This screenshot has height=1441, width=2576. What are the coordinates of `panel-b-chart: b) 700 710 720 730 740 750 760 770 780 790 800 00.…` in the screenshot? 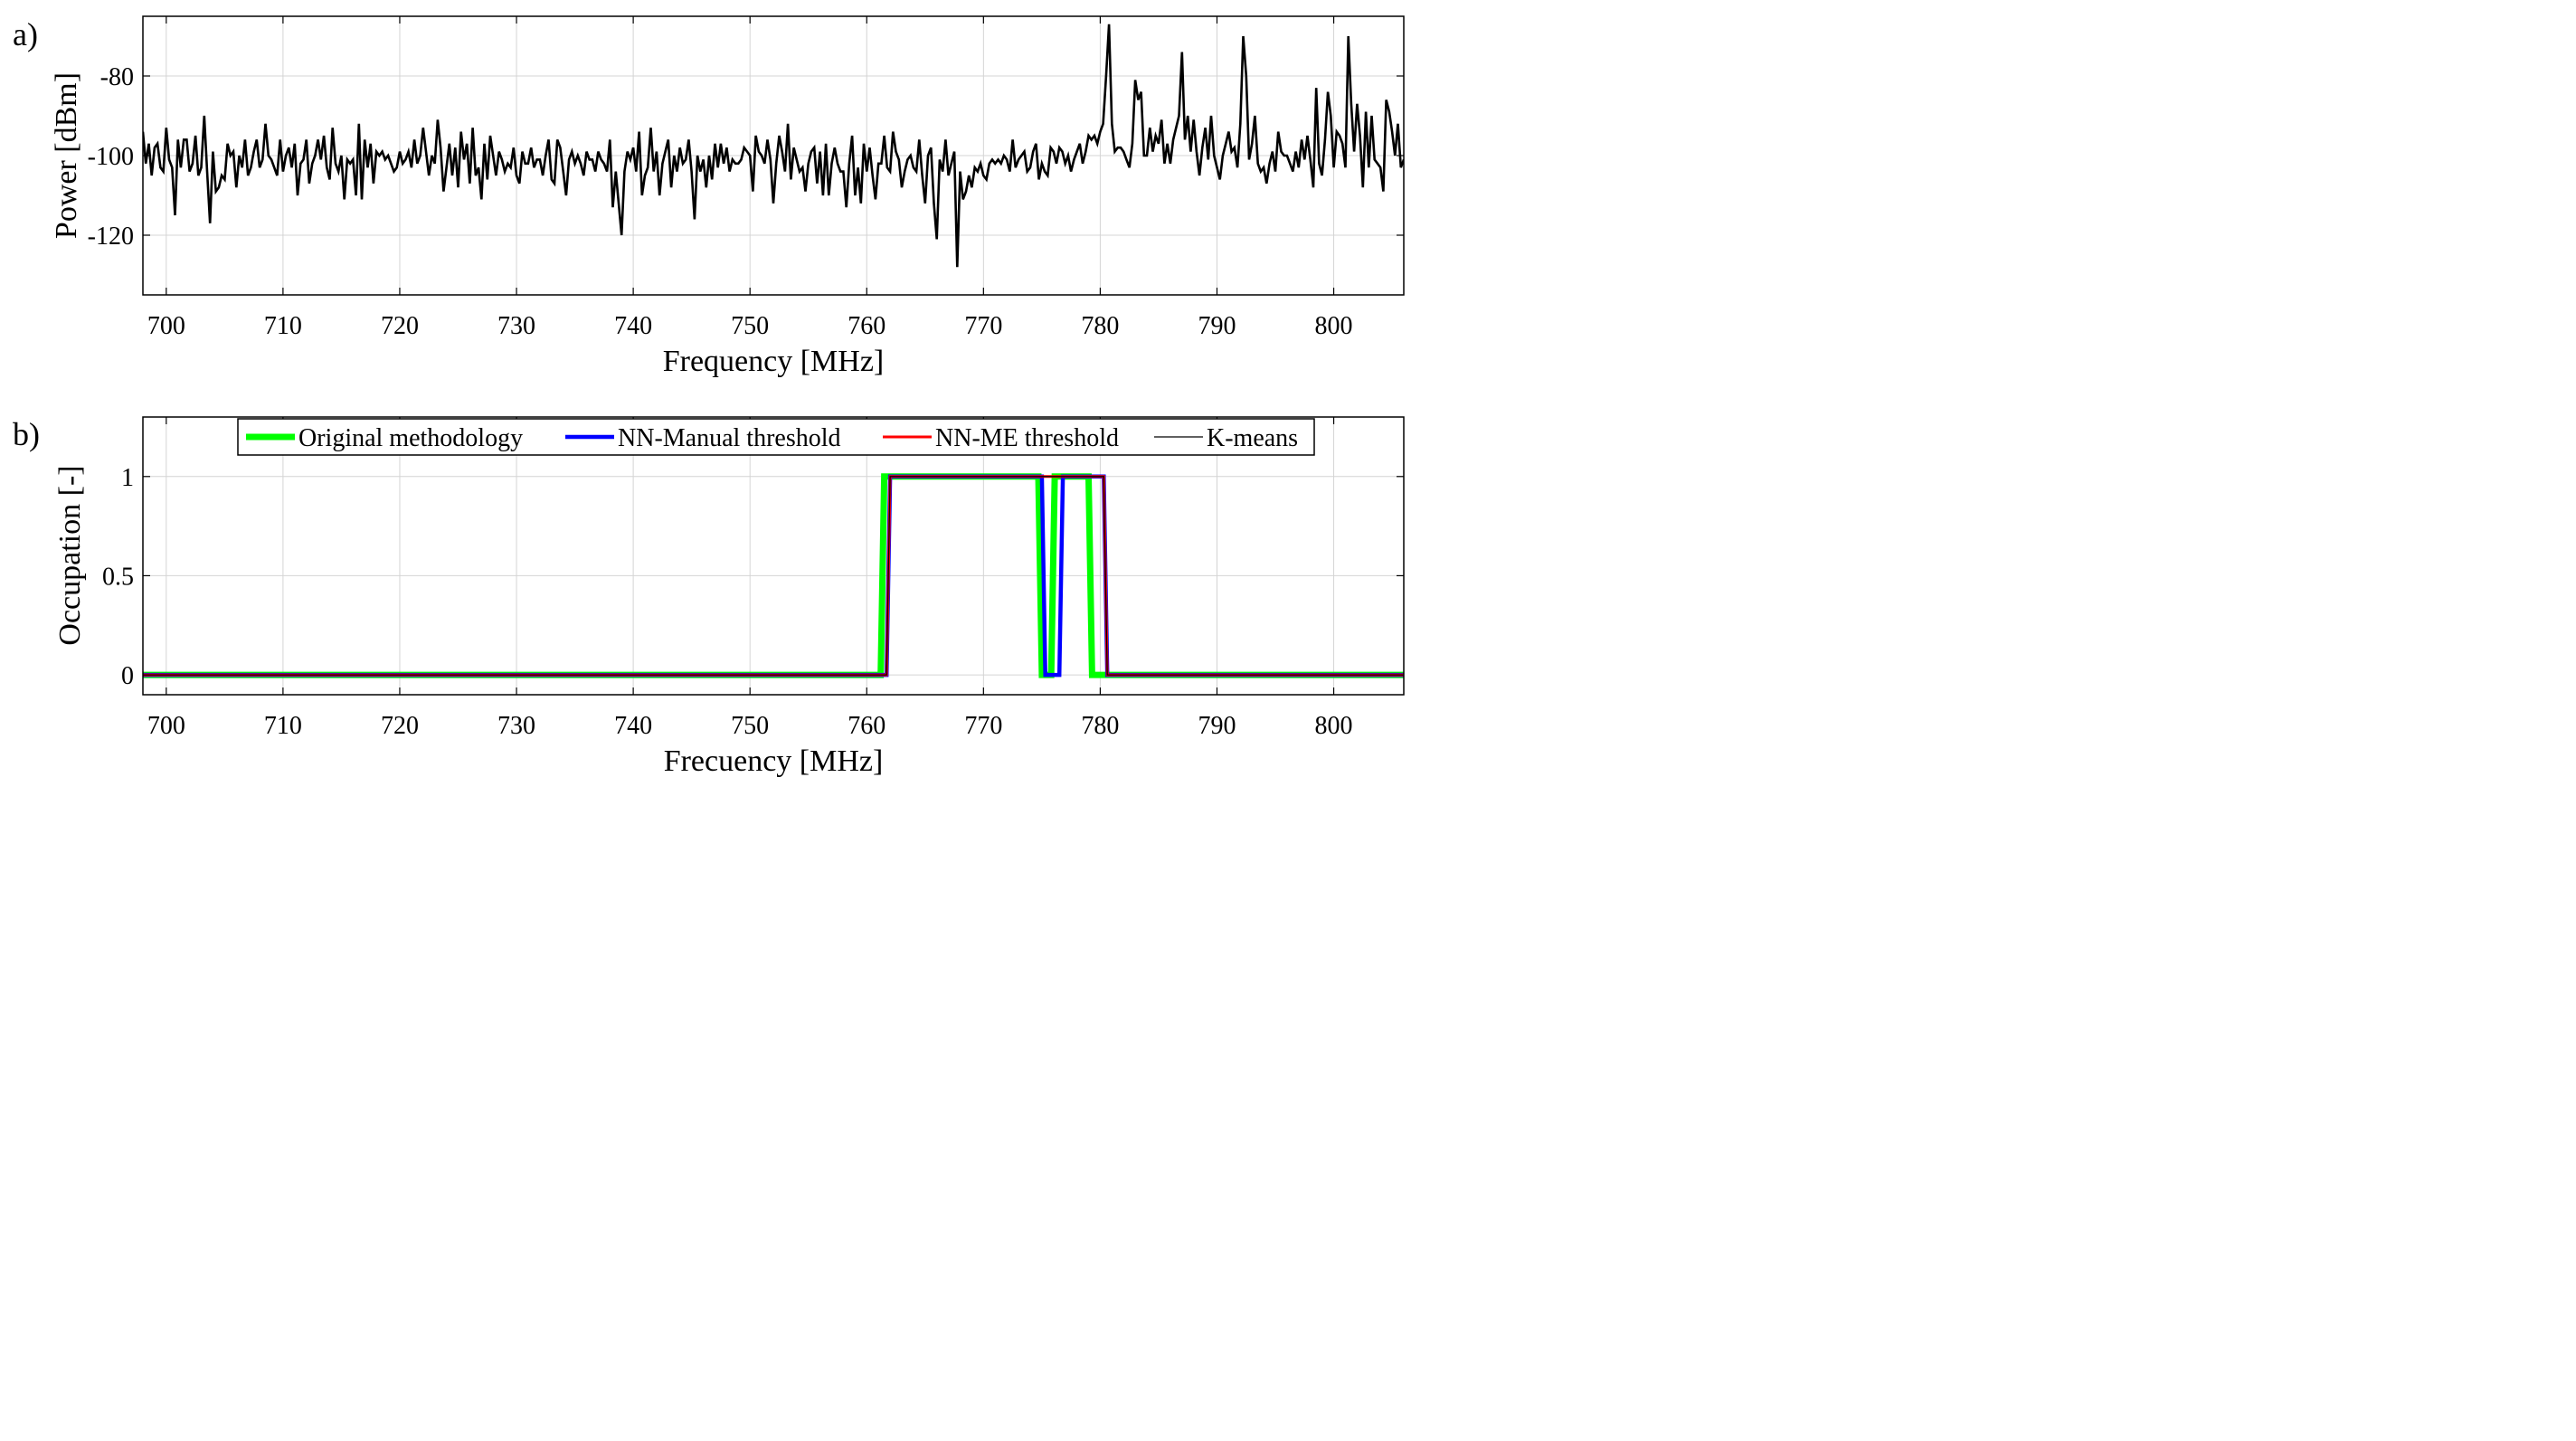 It's located at (709, 597).